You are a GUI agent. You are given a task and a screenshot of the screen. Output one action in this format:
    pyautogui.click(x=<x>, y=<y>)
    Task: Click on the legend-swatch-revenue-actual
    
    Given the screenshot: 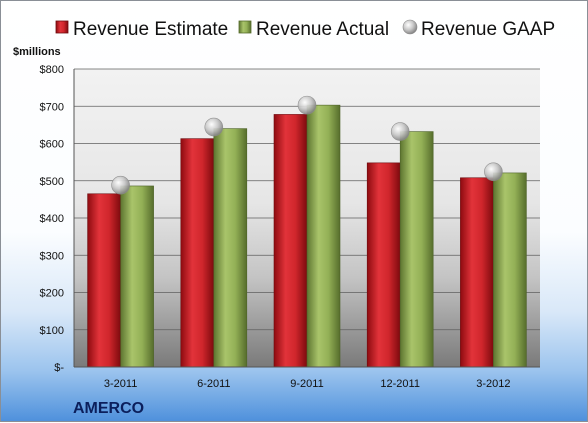 What is the action you would take?
    pyautogui.click(x=245, y=27)
    